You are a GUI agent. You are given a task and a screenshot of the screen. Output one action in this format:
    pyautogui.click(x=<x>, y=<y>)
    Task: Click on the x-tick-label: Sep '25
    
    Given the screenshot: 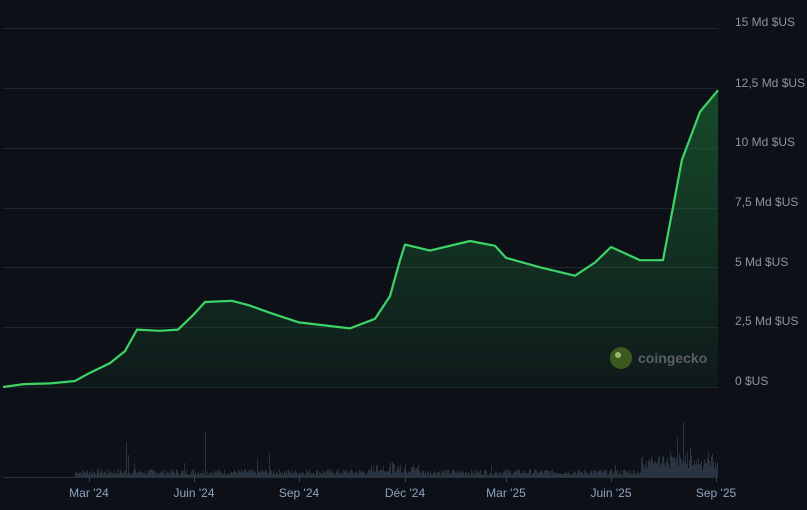 What is the action you would take?
    pyautogui.click(x=716, y=493)
    